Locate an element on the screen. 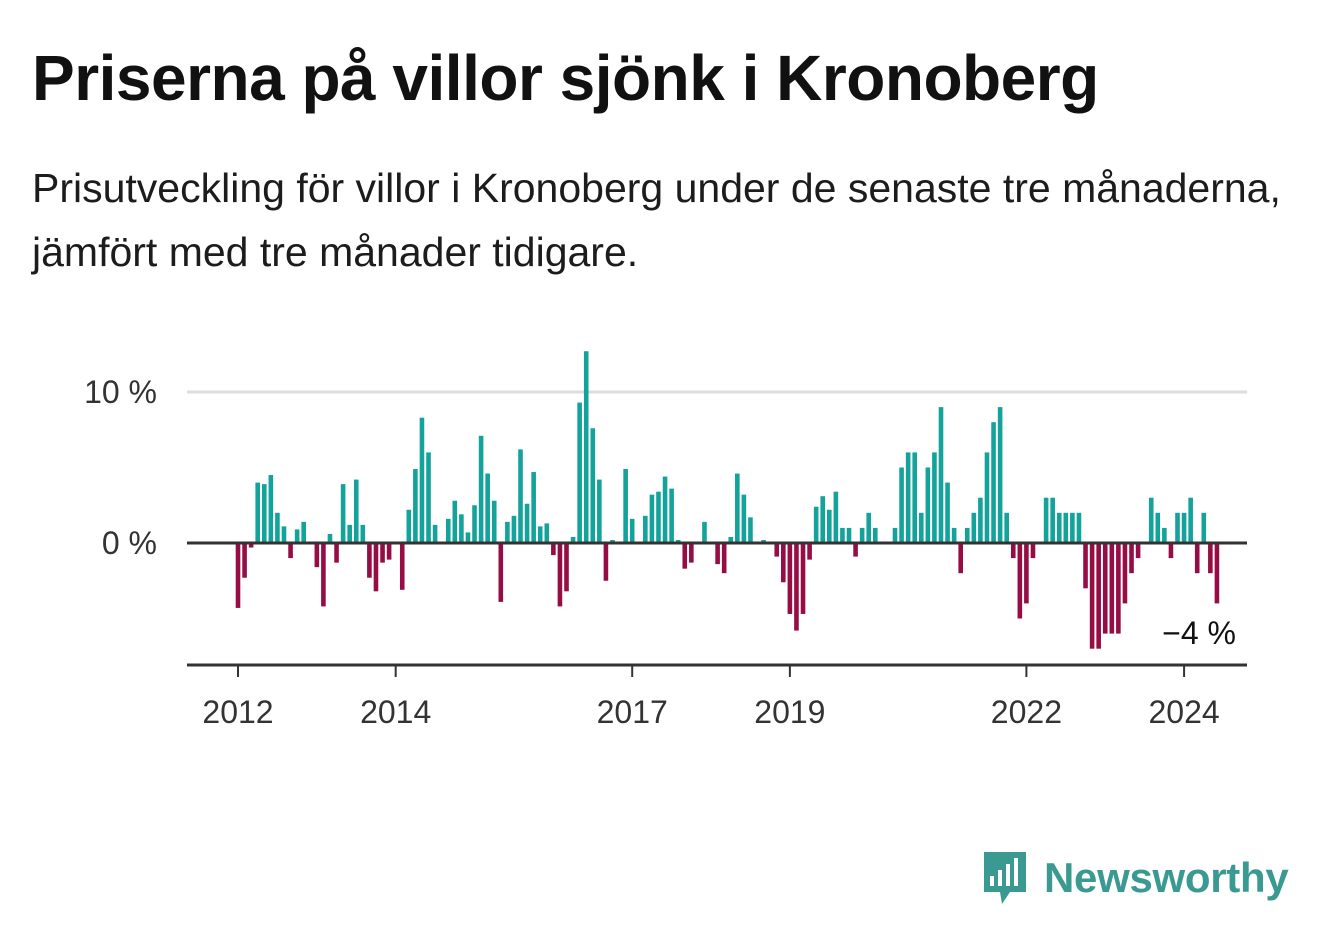 The height and width of the screenshot is (939, 1322). chart-title: Priserna på villor sjönk i Kronoberg is located at coordinates (565, 78).